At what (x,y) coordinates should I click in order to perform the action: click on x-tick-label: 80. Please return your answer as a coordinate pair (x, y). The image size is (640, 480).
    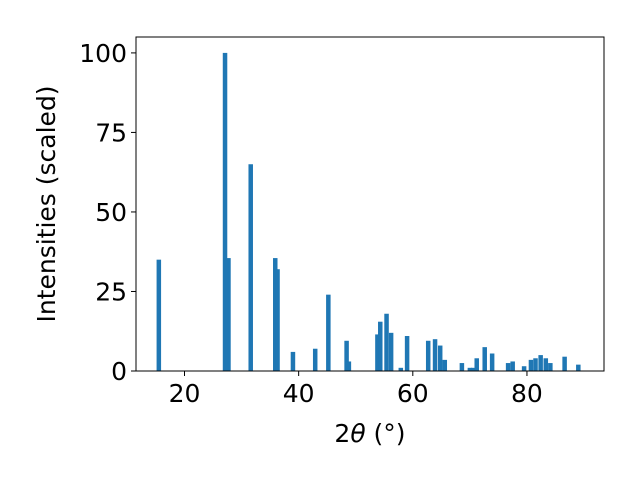
    Looking at the image, I should click on (527, 393).